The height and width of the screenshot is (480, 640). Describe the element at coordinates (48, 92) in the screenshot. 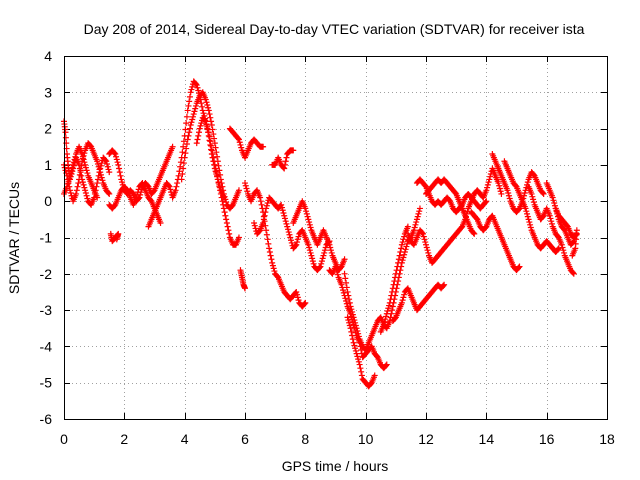

I see `y-tick-label: 3` at that location.